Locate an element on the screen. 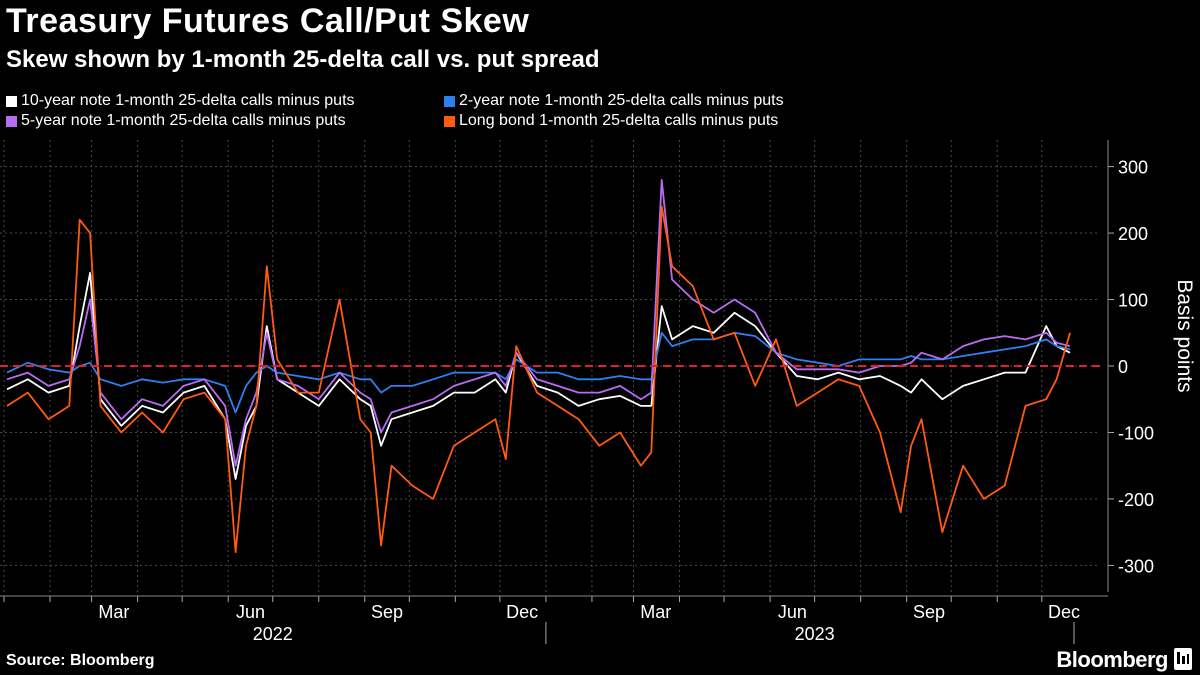  y-tick-label: 300 is located at coordinates (1133, 168).